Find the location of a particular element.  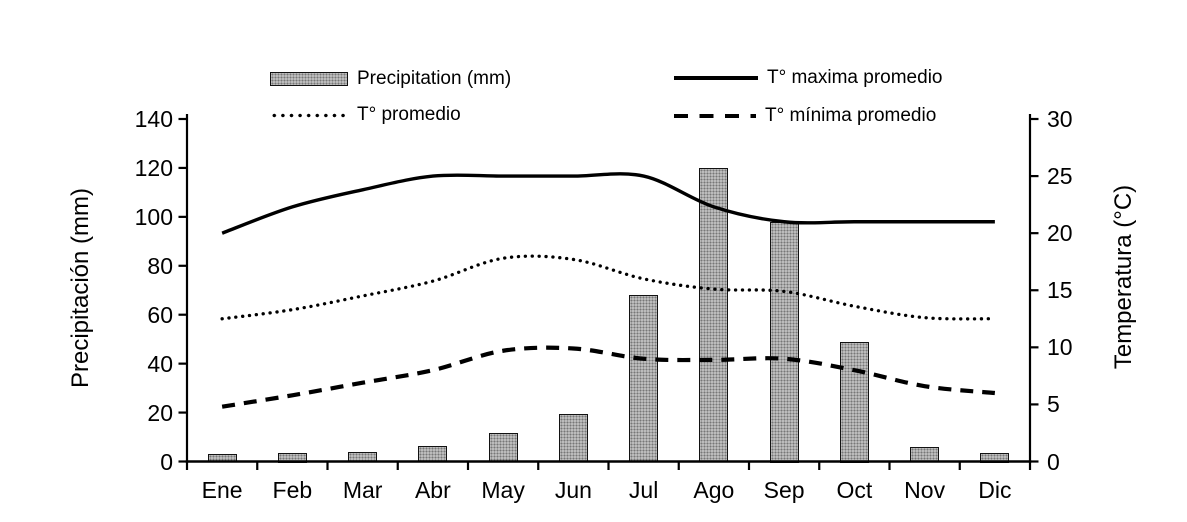

line-dashed-series is located at coordinates (608, 377).